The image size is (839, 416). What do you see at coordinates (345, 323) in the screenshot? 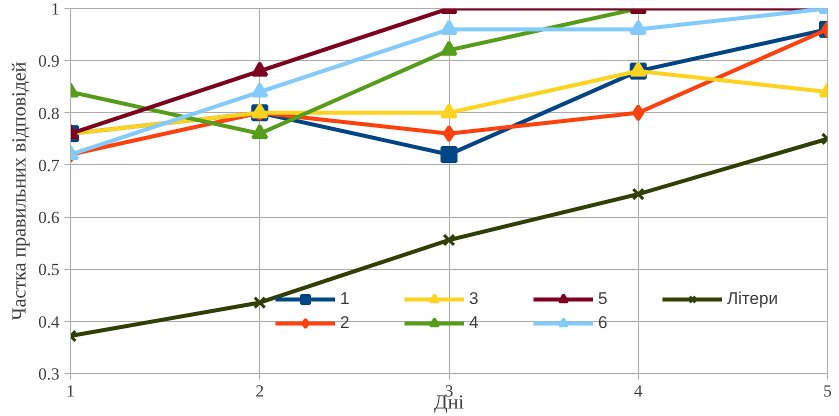
I see `legend-label: 2` at bounding box center [345, 323].